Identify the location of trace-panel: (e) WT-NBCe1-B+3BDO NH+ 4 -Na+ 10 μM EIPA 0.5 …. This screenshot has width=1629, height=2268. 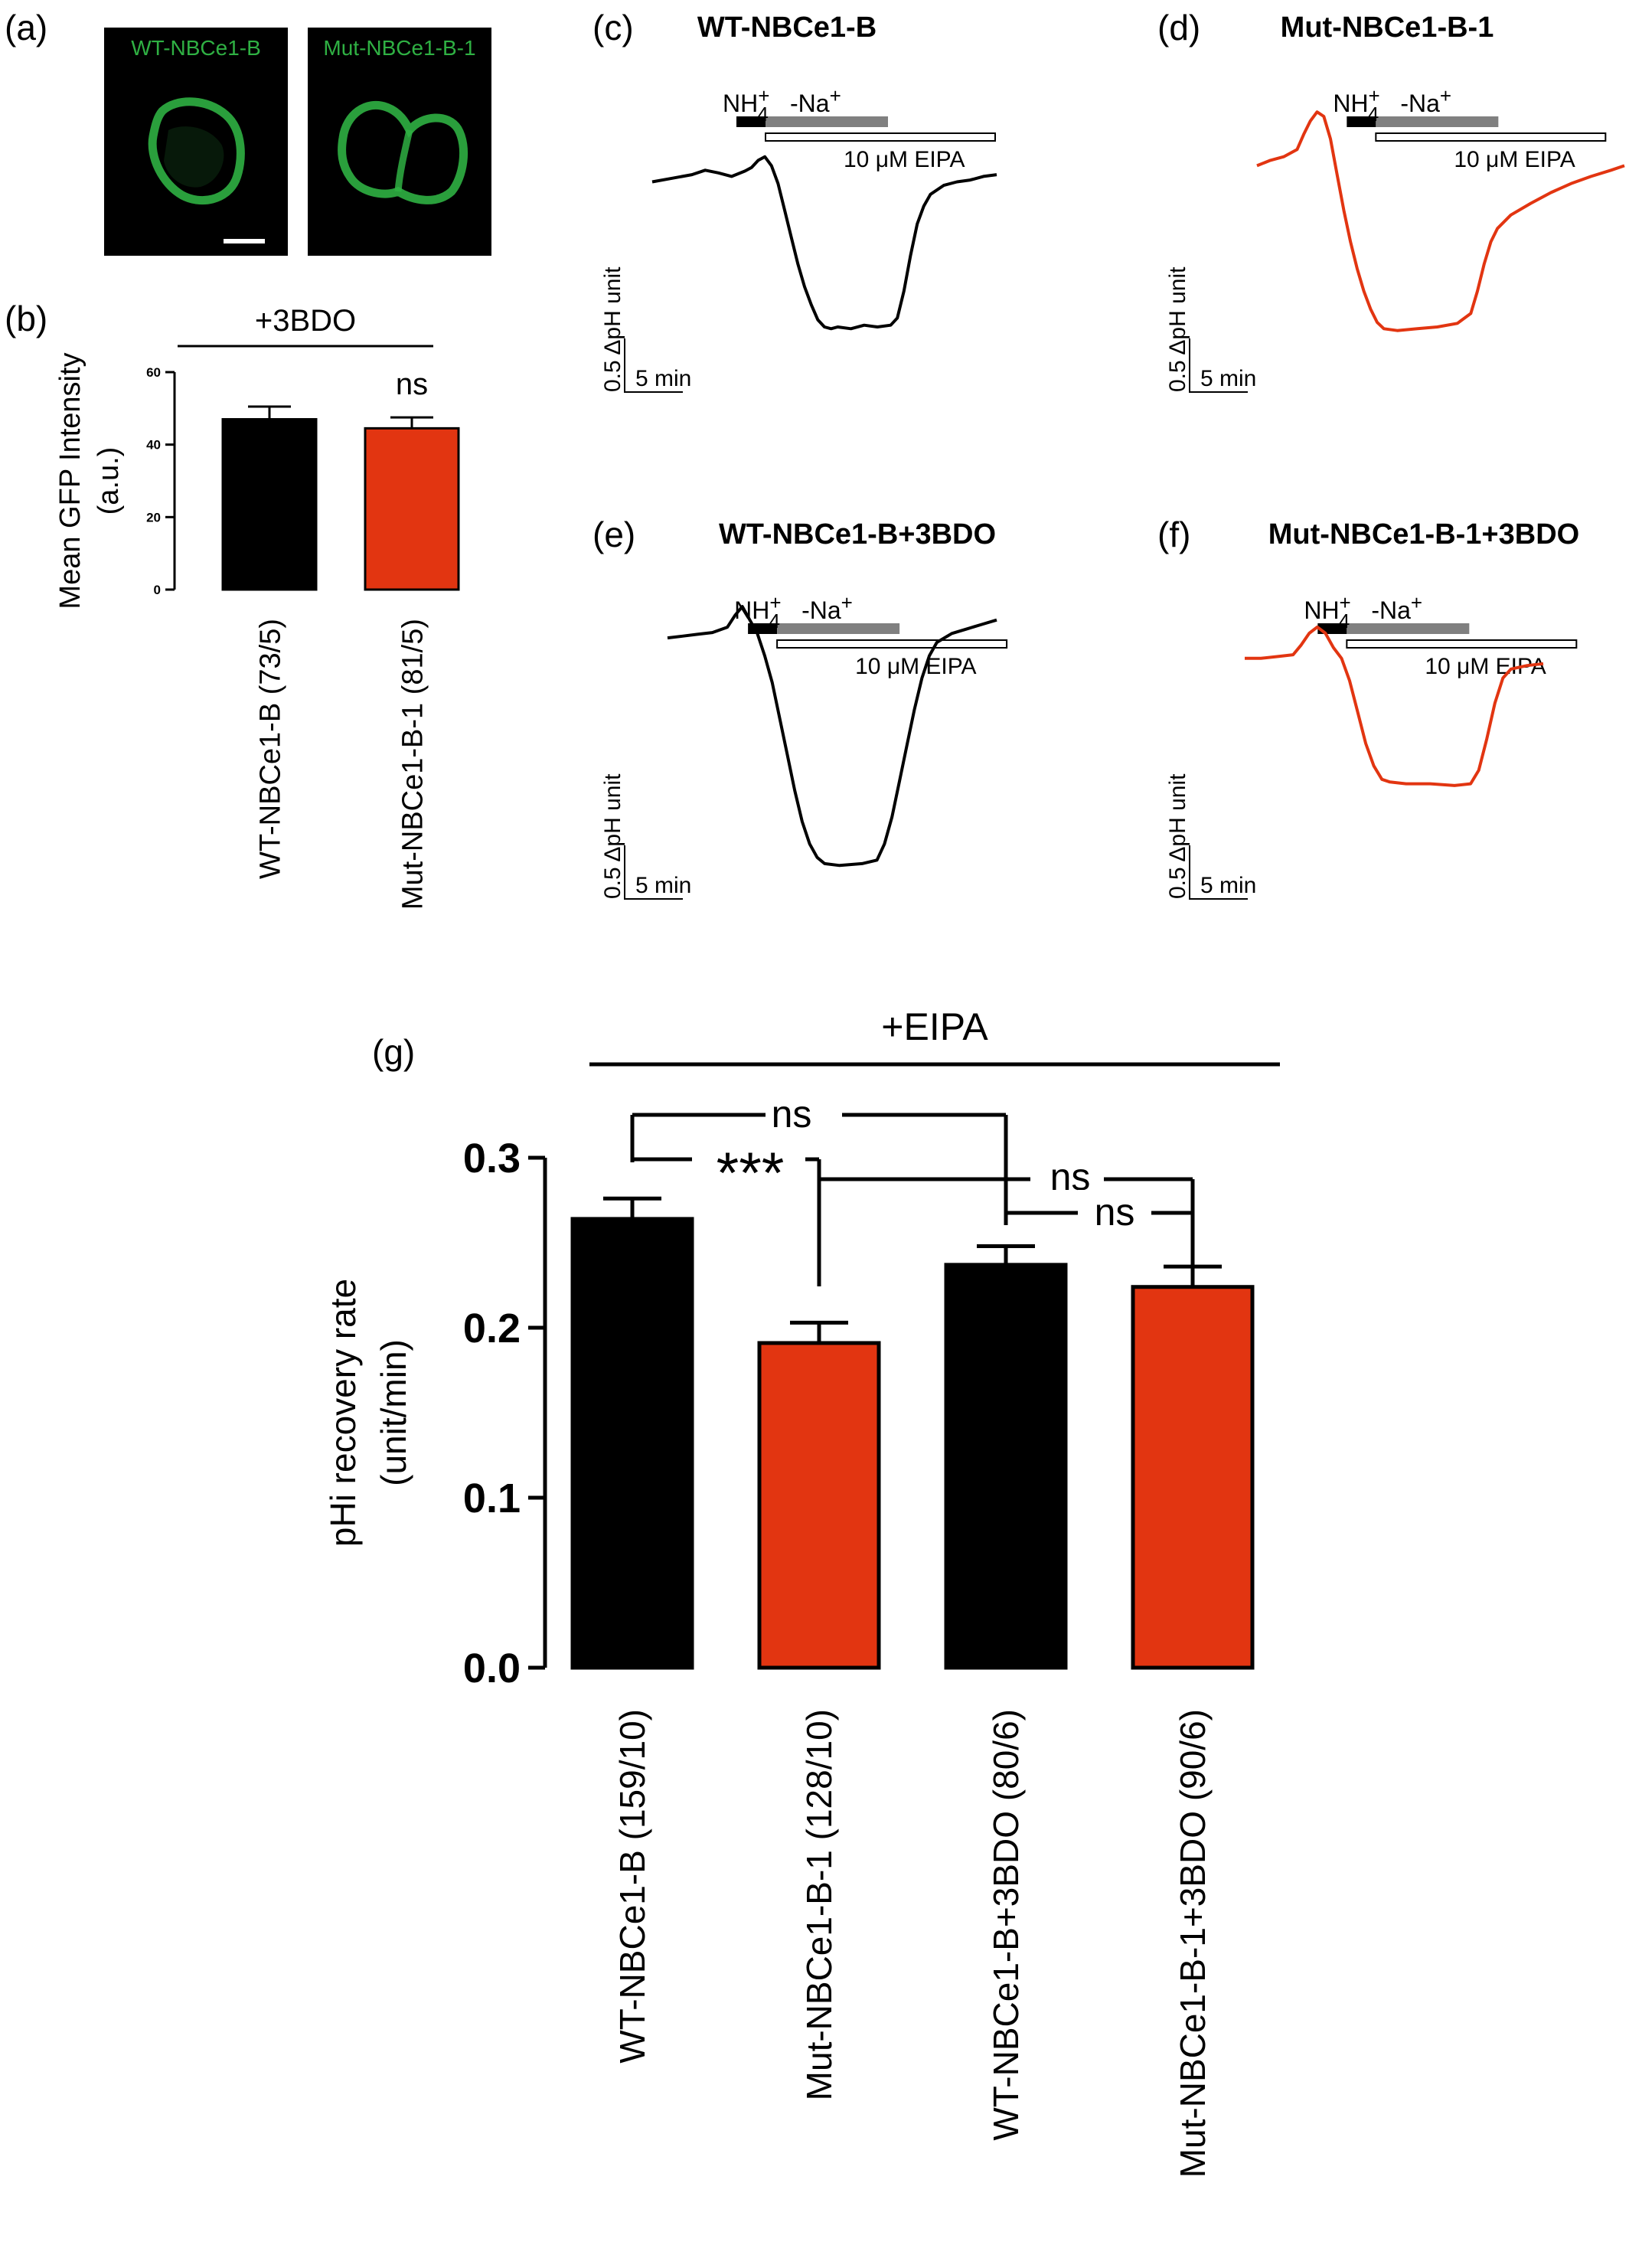
(800, 707).